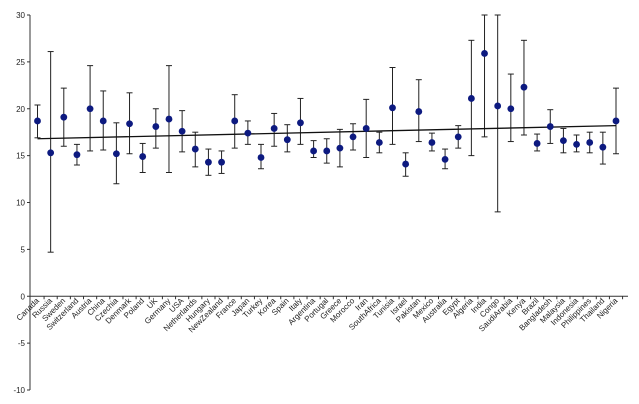  Describe the element at coordinates (23, 296) in the screenshot. I see `y-tick-label: 0` at that location.